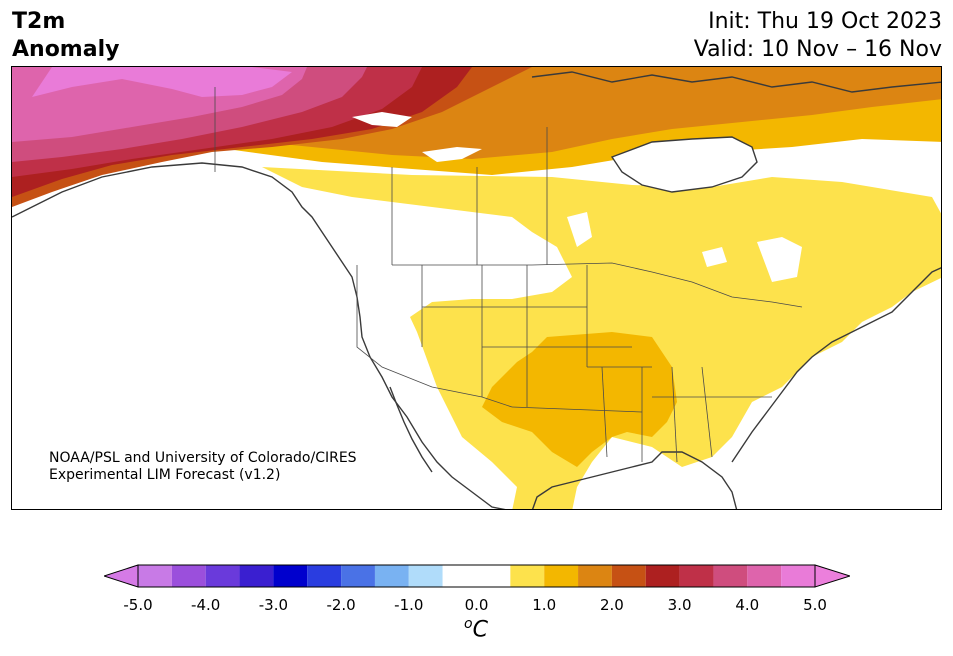 This screenshot has width=953, height=656. What do you see at coordinates (684, 164) in the screenshot?
I see `hudson-bay` at bounding box center [684, 164].